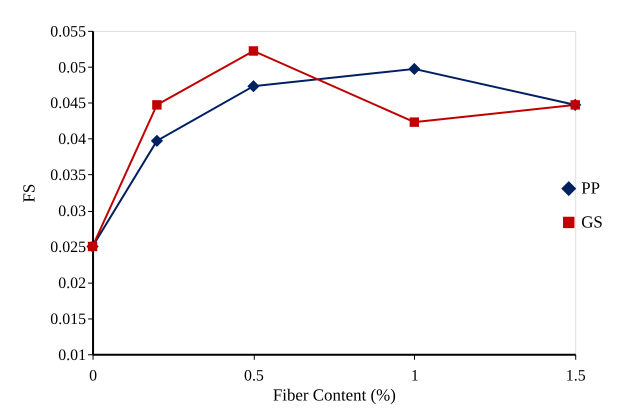 The width and height of the screenshot is (621, 418). What do you see at coordinates (68, 247) in the screenshot?
I see `y-tick-label: 0.025` at bounding box center [68, 247].